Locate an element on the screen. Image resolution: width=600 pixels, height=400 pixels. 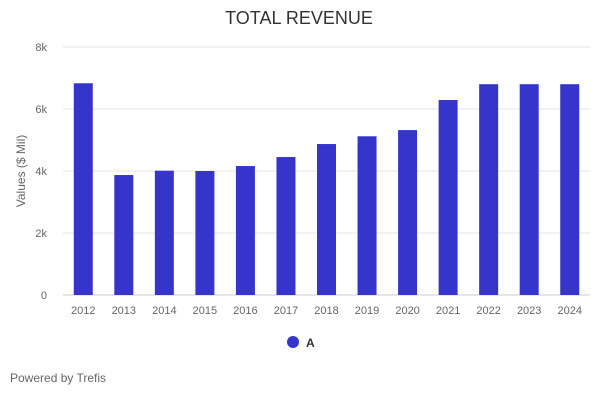
bar-2021 is located at coordinates (448, 197).